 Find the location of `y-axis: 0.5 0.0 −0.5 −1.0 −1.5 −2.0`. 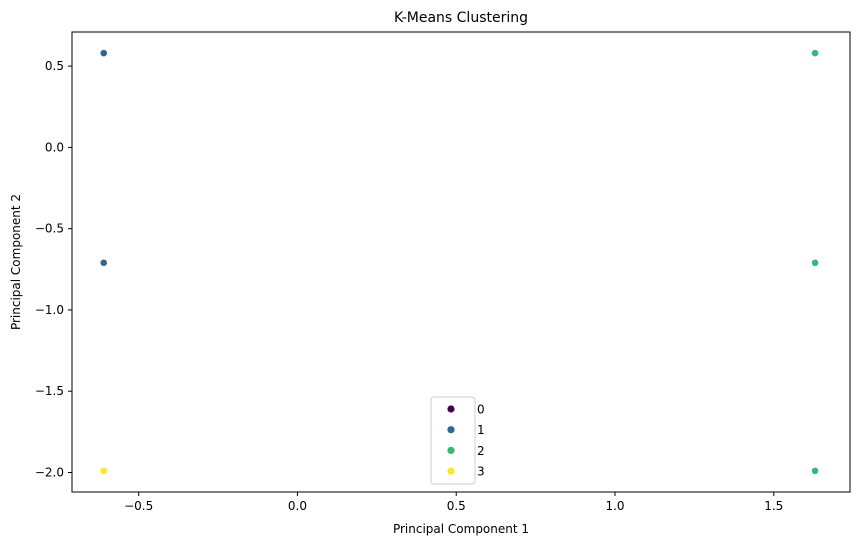

y-axis: 0.5 0.0 −0.5 −1.0 −1.5 −2.0 is located at coordinates (53, 269).